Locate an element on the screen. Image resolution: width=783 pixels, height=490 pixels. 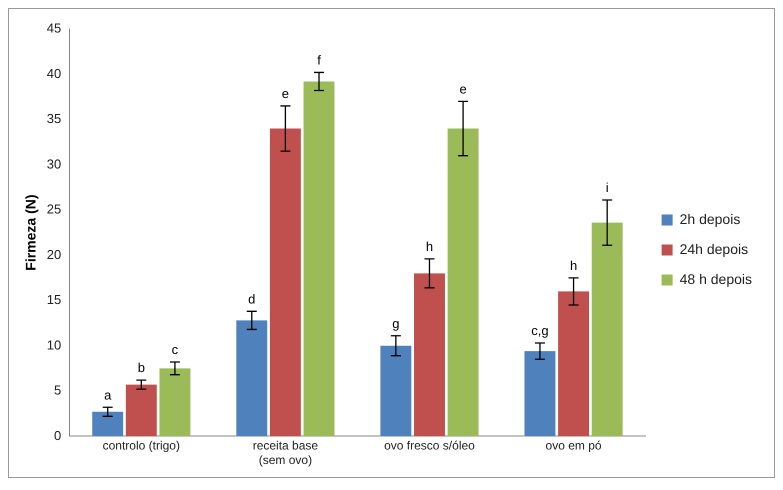
data-label: i is located at coordinates (607, 188).